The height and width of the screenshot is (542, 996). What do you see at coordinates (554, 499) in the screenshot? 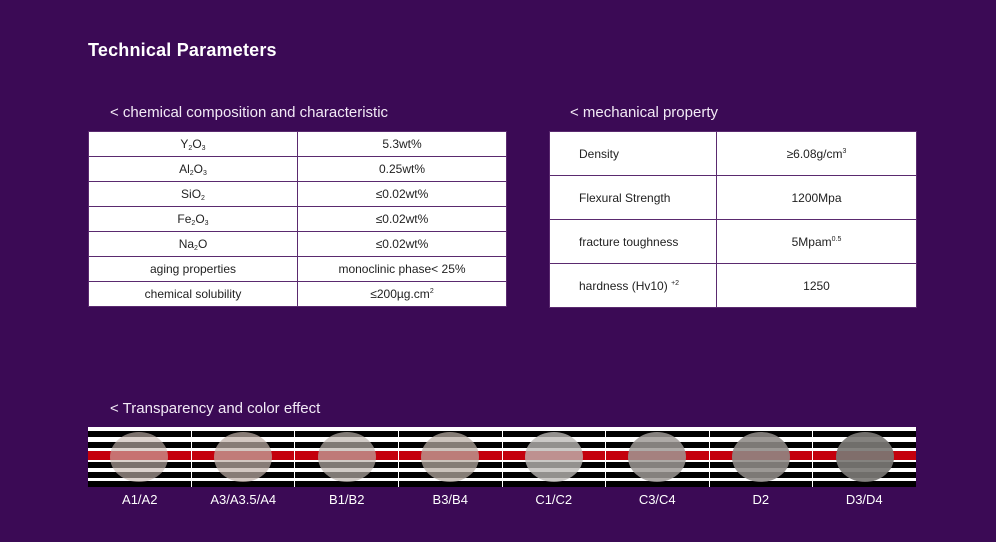
I see `swatch-label: C1/C2` at bounding box center [554, 499].